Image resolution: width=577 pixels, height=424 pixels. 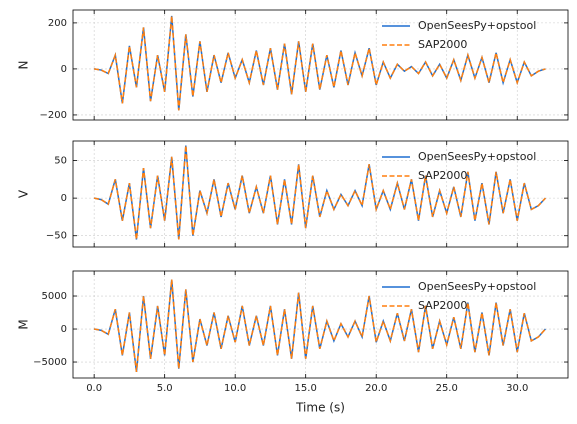 I want to click on x-tick-label: 15.0, so click(x=306, y=388).